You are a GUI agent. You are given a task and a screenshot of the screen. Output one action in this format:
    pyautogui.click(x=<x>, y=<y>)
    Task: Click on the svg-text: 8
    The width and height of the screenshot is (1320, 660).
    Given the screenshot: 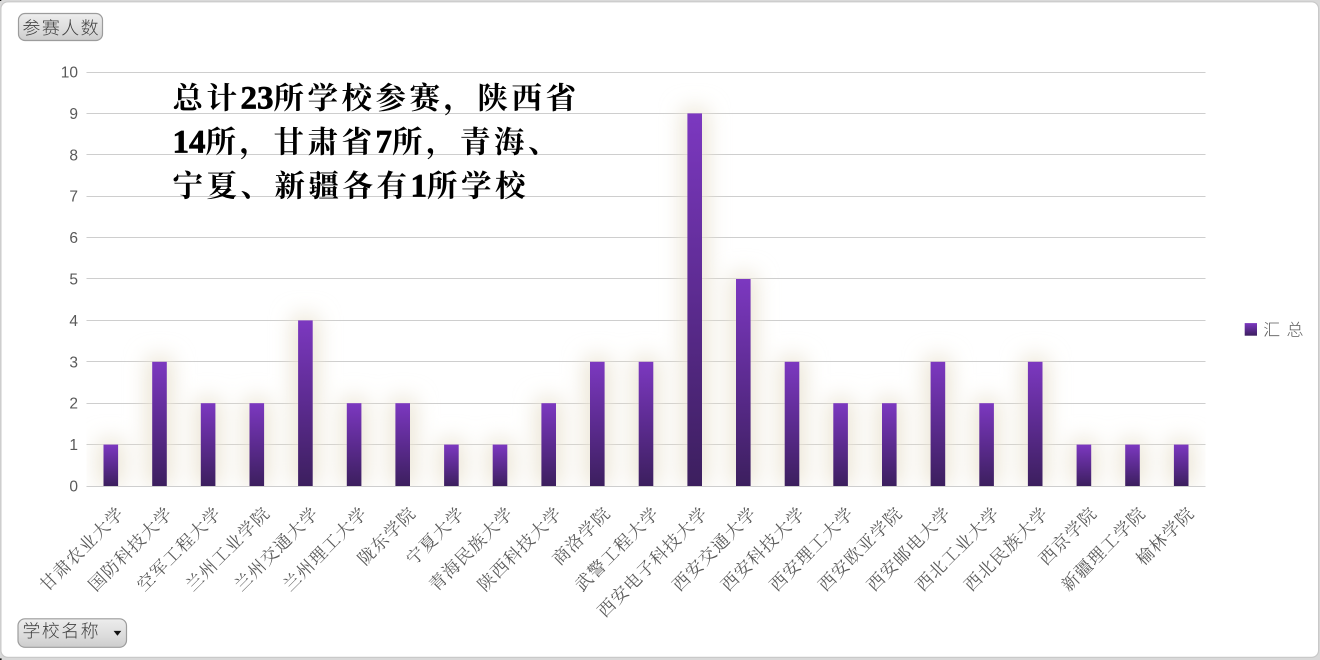 What is the action you would take?
    pyautogui.click(x=73, y=155)
    